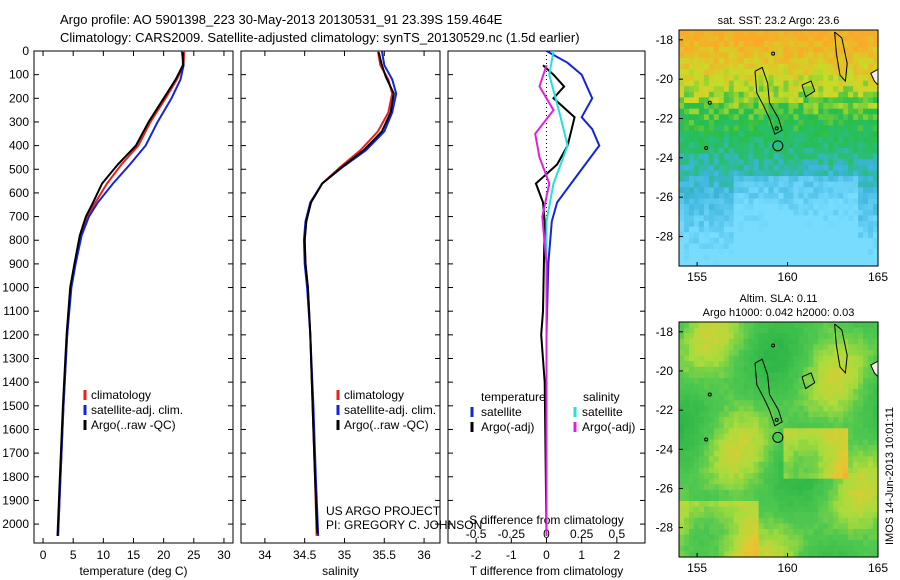  Describe the element at coordinates (665, 158) in the screenshot. I see `y-tick-label: -24` at that location.